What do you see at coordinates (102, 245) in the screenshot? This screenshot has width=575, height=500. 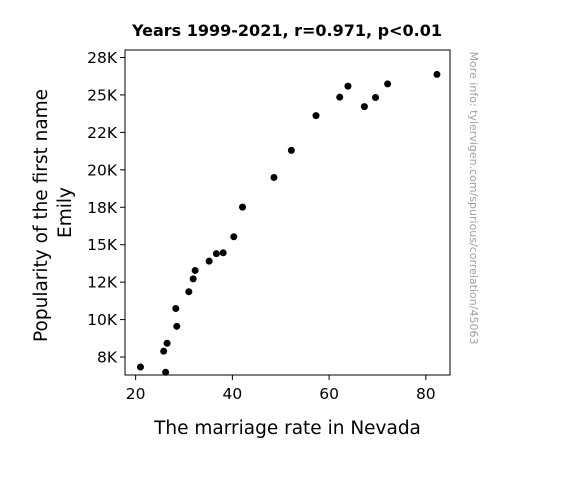 I see `y-tick-label: 15K` at bounding box center [102, 245].